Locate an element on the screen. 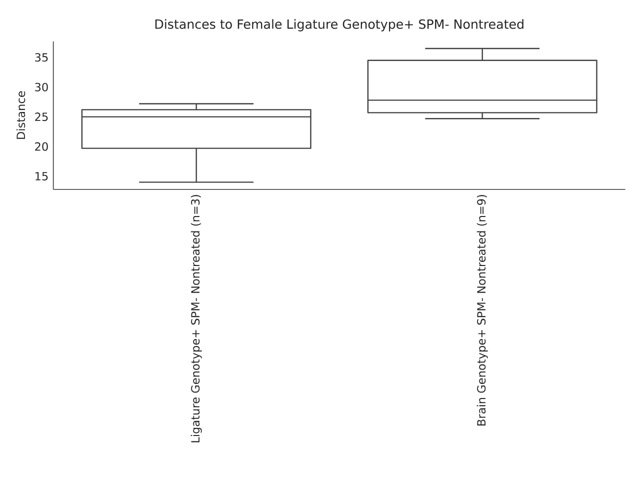  chart-title: Distances to Female Ligature Genotype+ SPM- Nontreated is located at coordinates (339, 25).